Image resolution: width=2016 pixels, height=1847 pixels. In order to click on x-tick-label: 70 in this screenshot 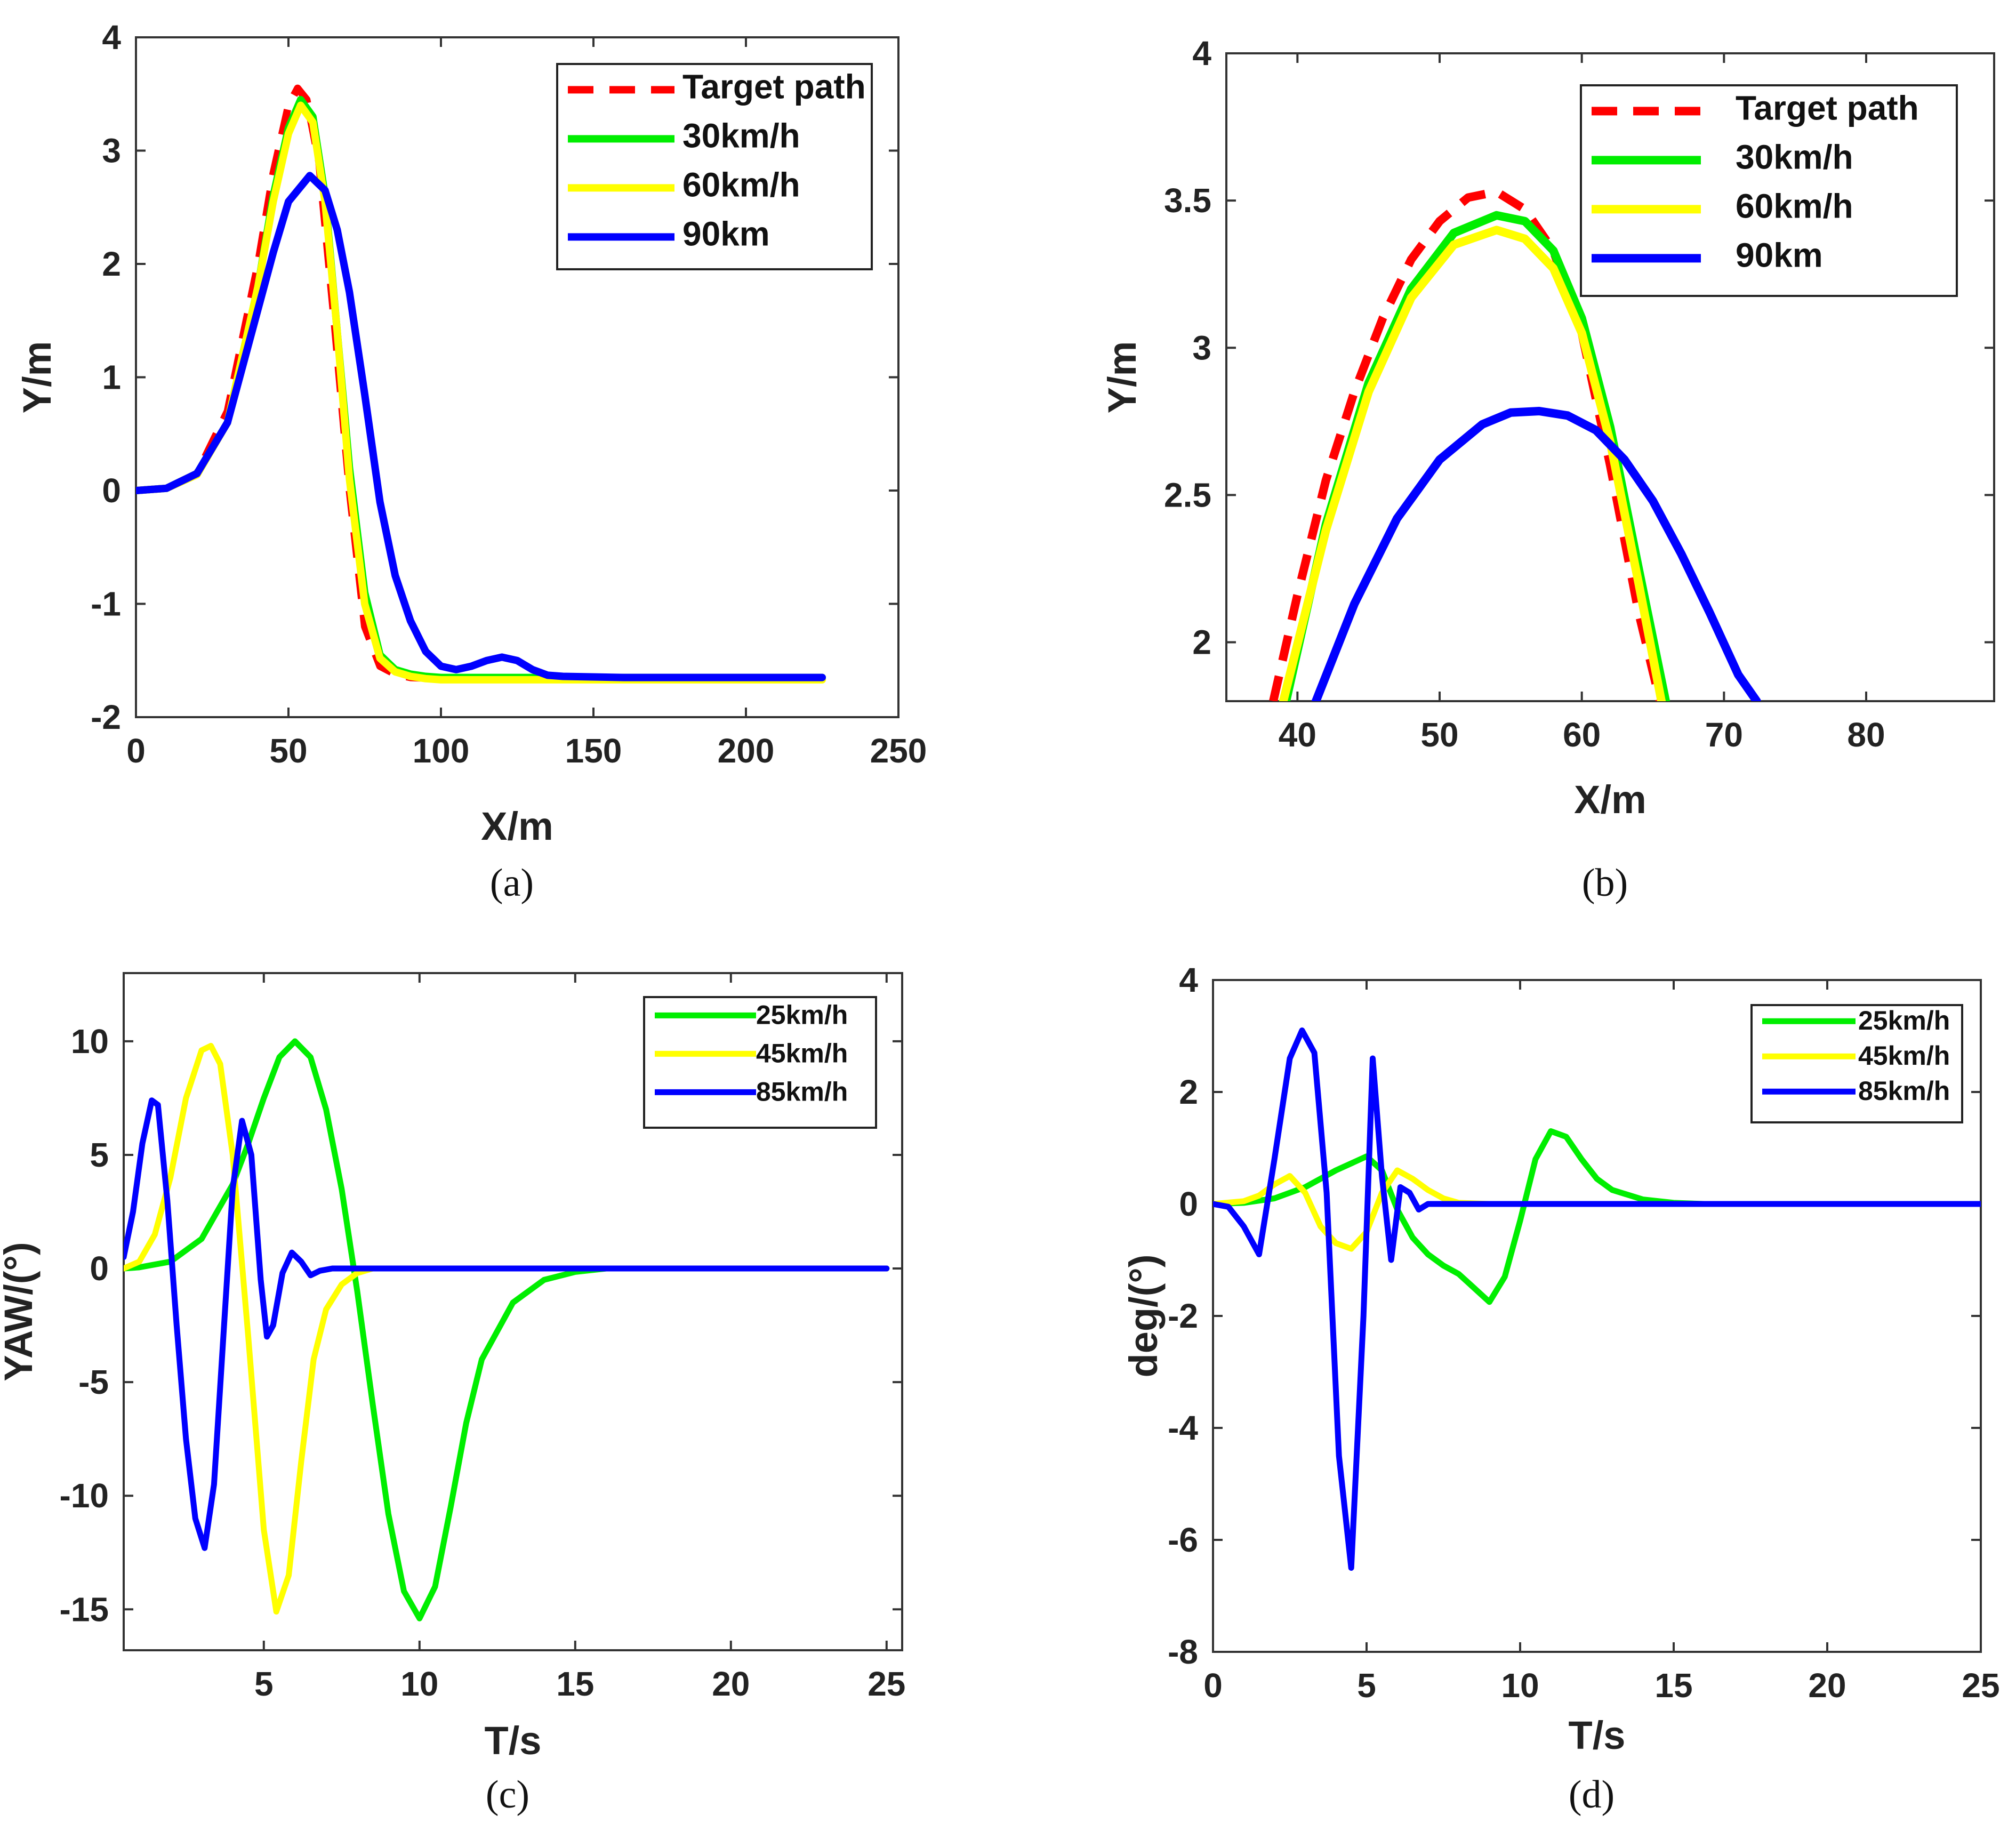, I will do `click(1724, 735)`.